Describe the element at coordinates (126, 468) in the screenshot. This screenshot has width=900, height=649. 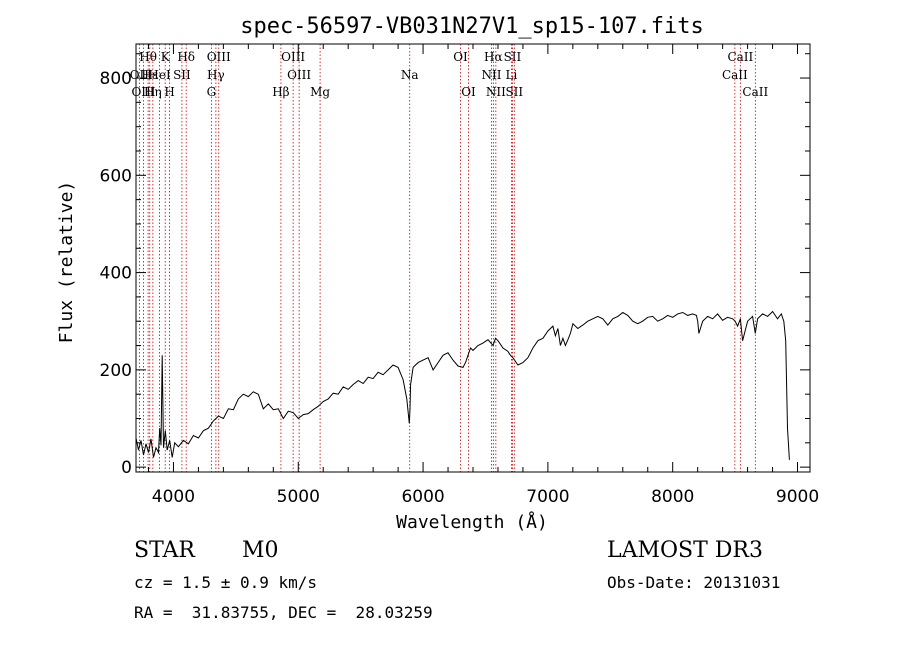
I see `y-tick-label: 0` at that location.